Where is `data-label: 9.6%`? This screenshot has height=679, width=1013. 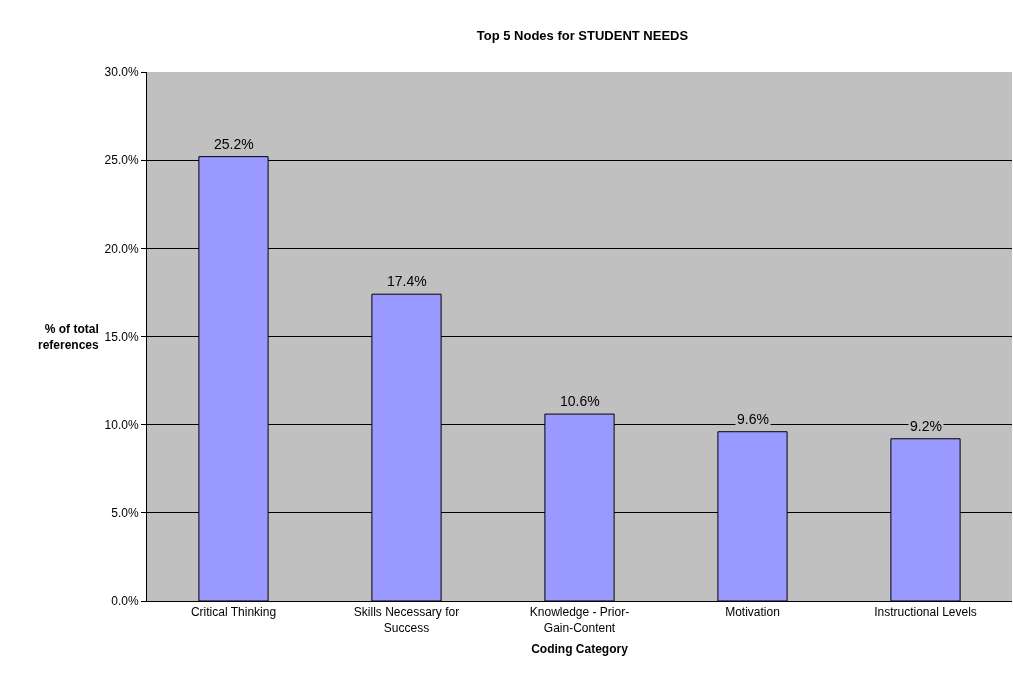
data-label: 9.6% is located at coordinates (753, 419).